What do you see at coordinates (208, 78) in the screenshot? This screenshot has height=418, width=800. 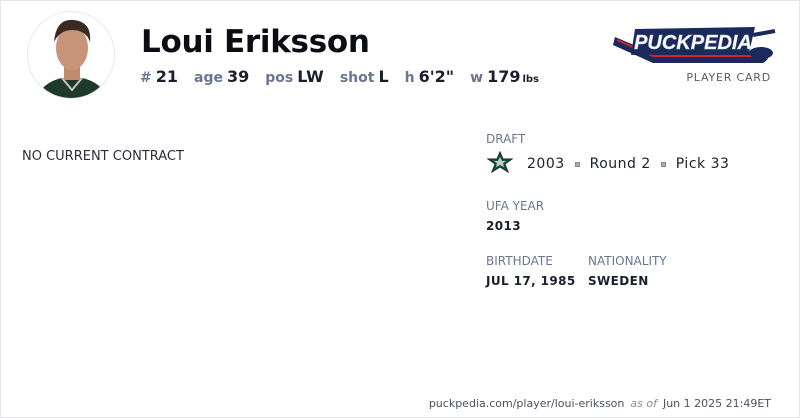 I see `age-label: age` at bounding box center [208, 78].